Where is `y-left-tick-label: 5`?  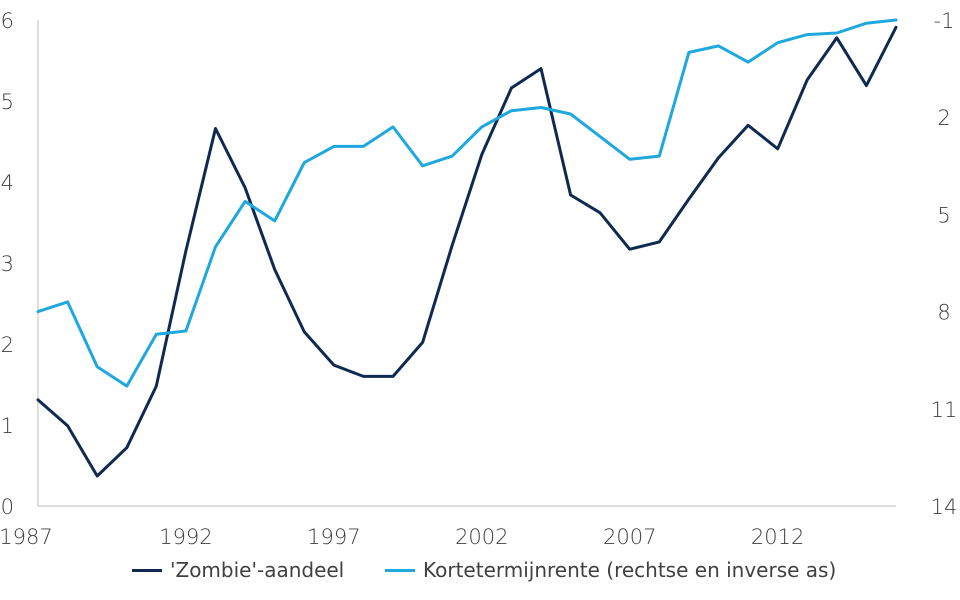
y-left-tick-label: 5 is located at coordinates (7, 102).